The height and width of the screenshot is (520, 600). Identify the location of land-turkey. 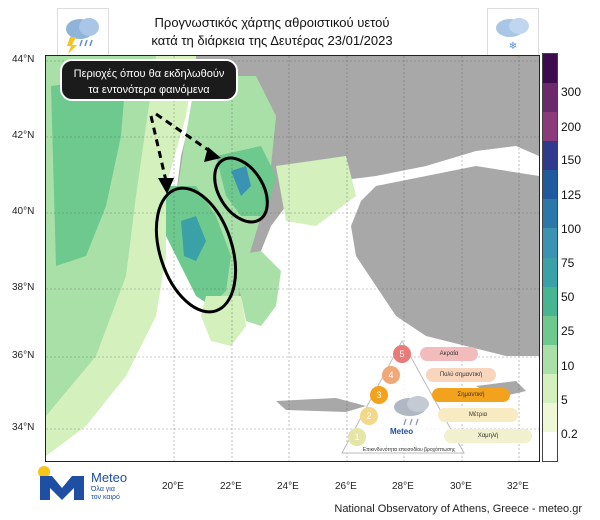
(445, 261).